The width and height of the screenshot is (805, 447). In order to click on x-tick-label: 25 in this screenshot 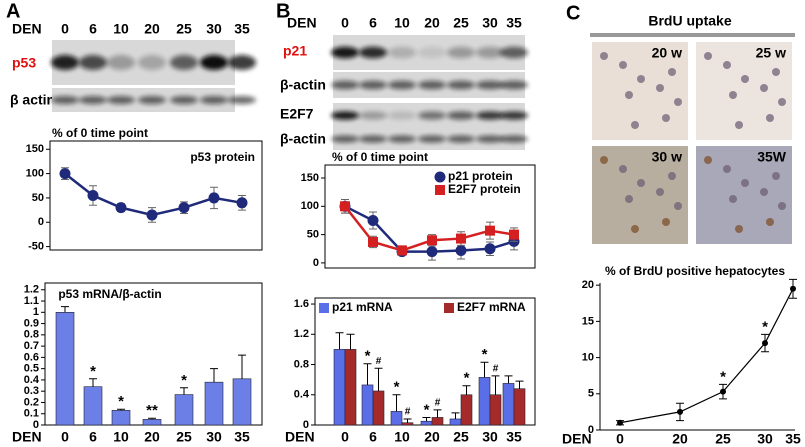, I will do `click(184, 437)`.